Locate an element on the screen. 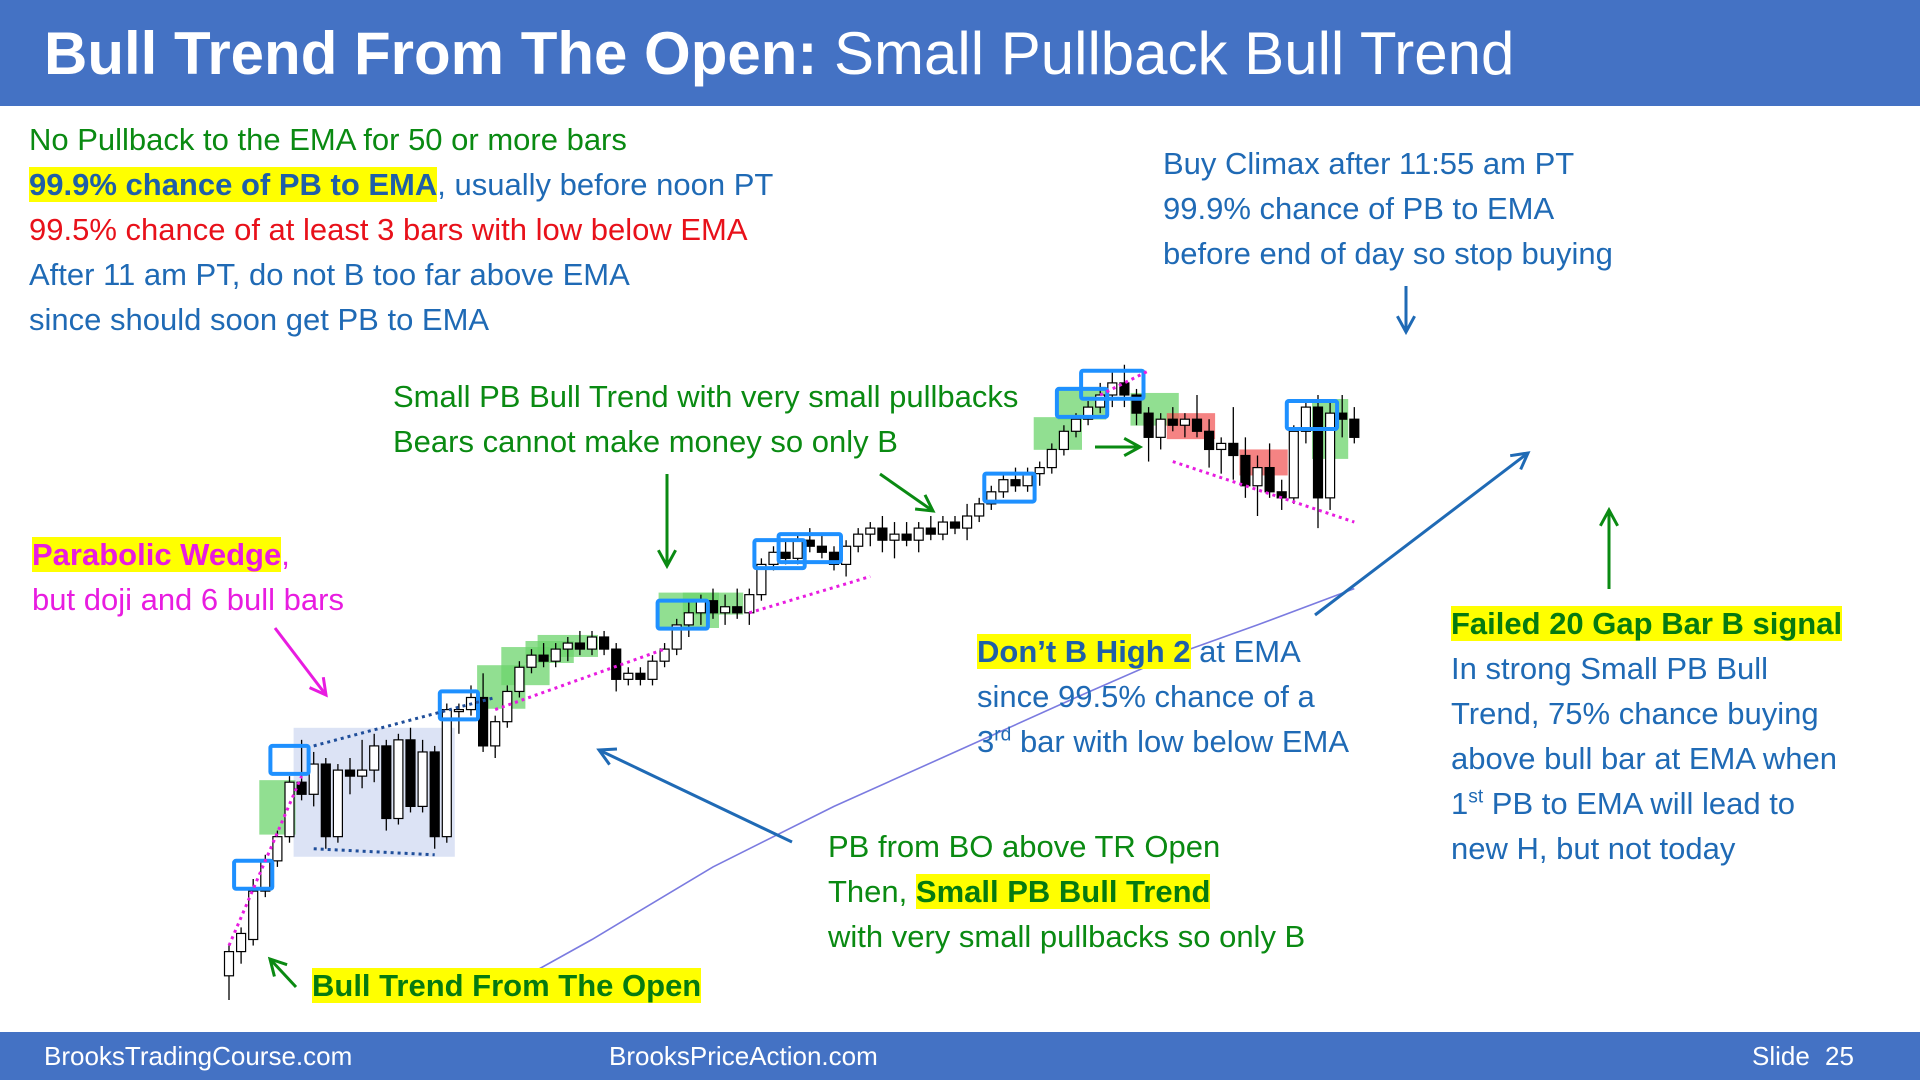 The height and width of the screenshot is (1080, 1920). arrow-to-pullback is located at coordinates (907, 492).